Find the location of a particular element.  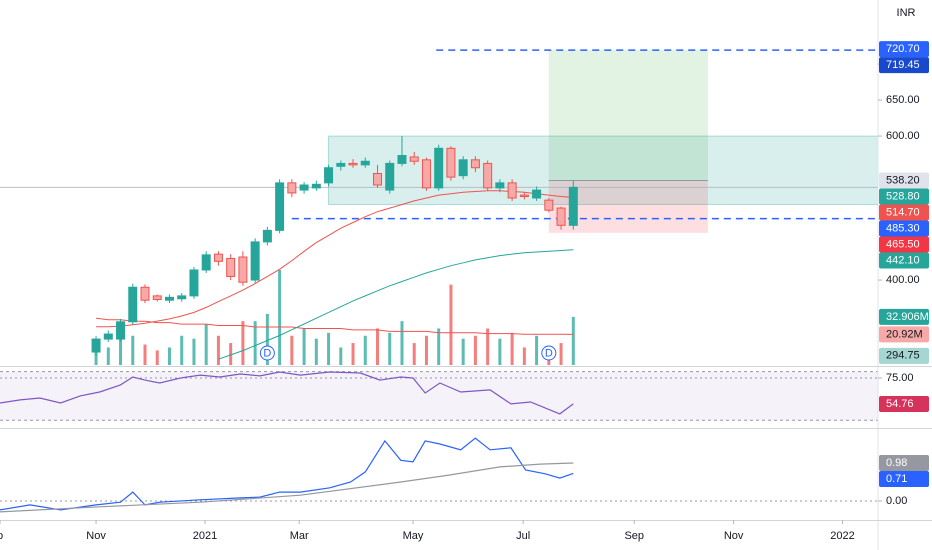

rsi-band is located at coordinates (439, 396).